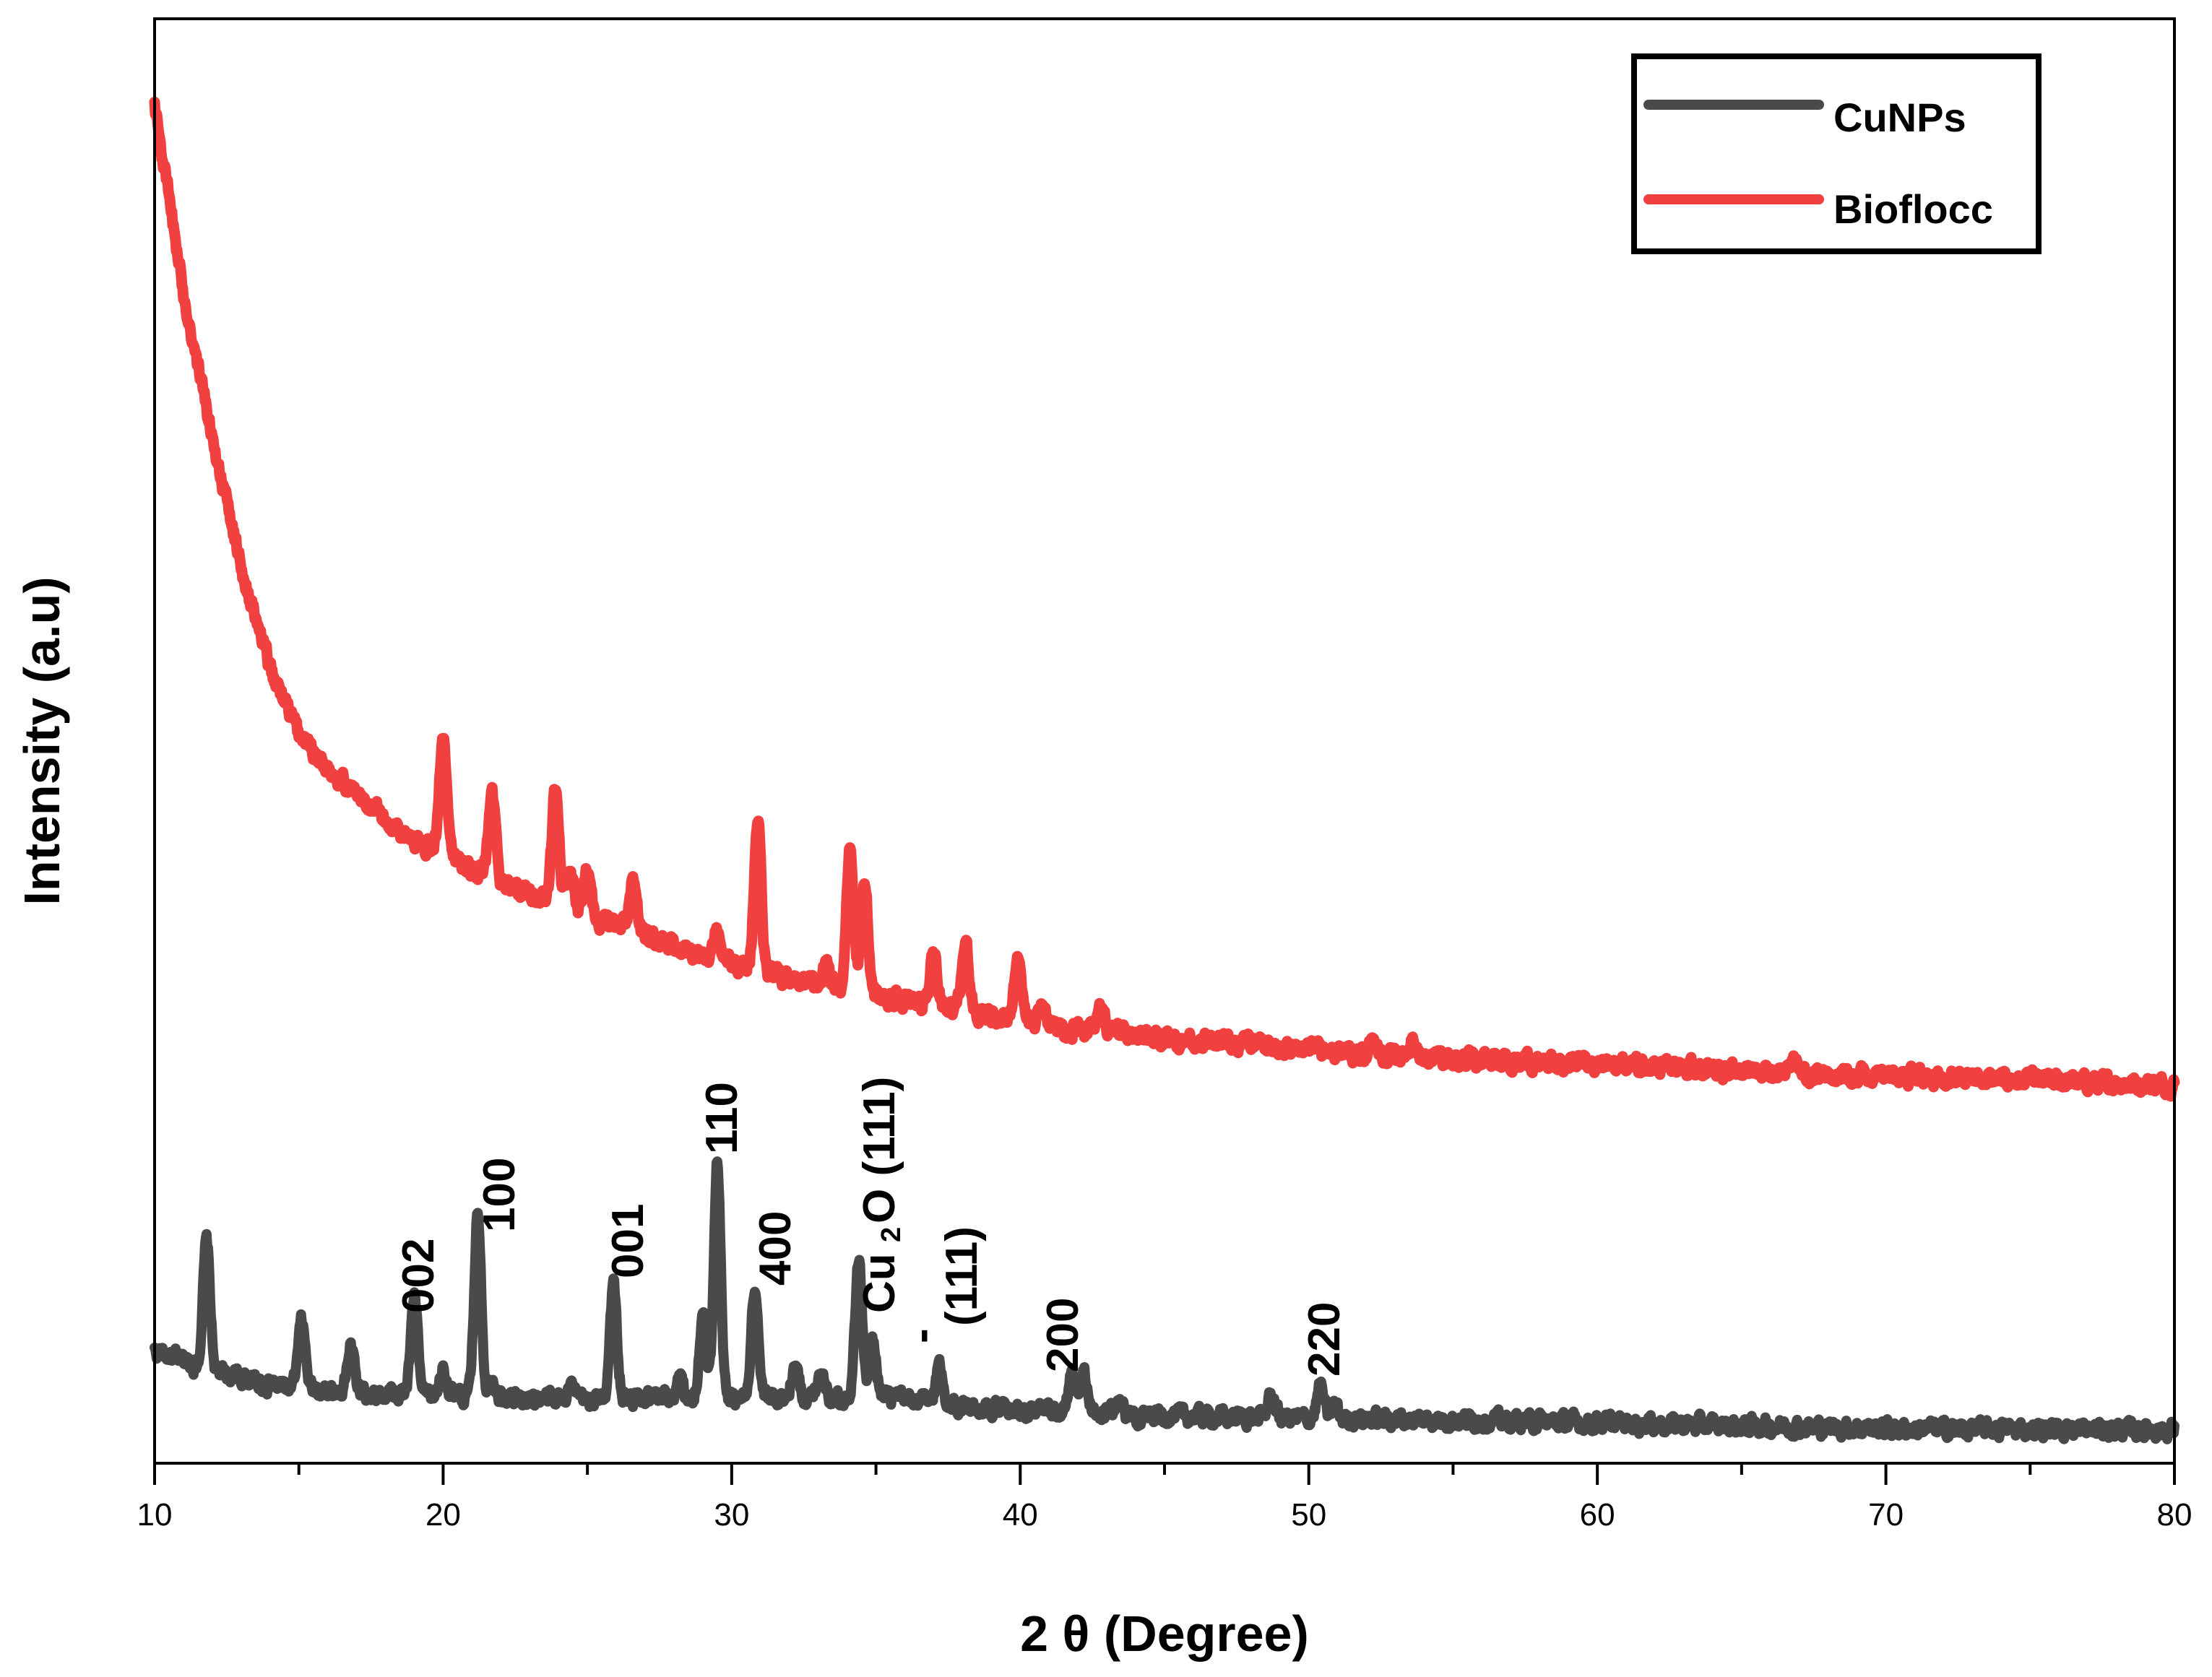  What do you see at coordinates (1900, 117) in the screenshot?
I see `legend-label-cunps: CuNPs` at bounding box center [1900, 117].